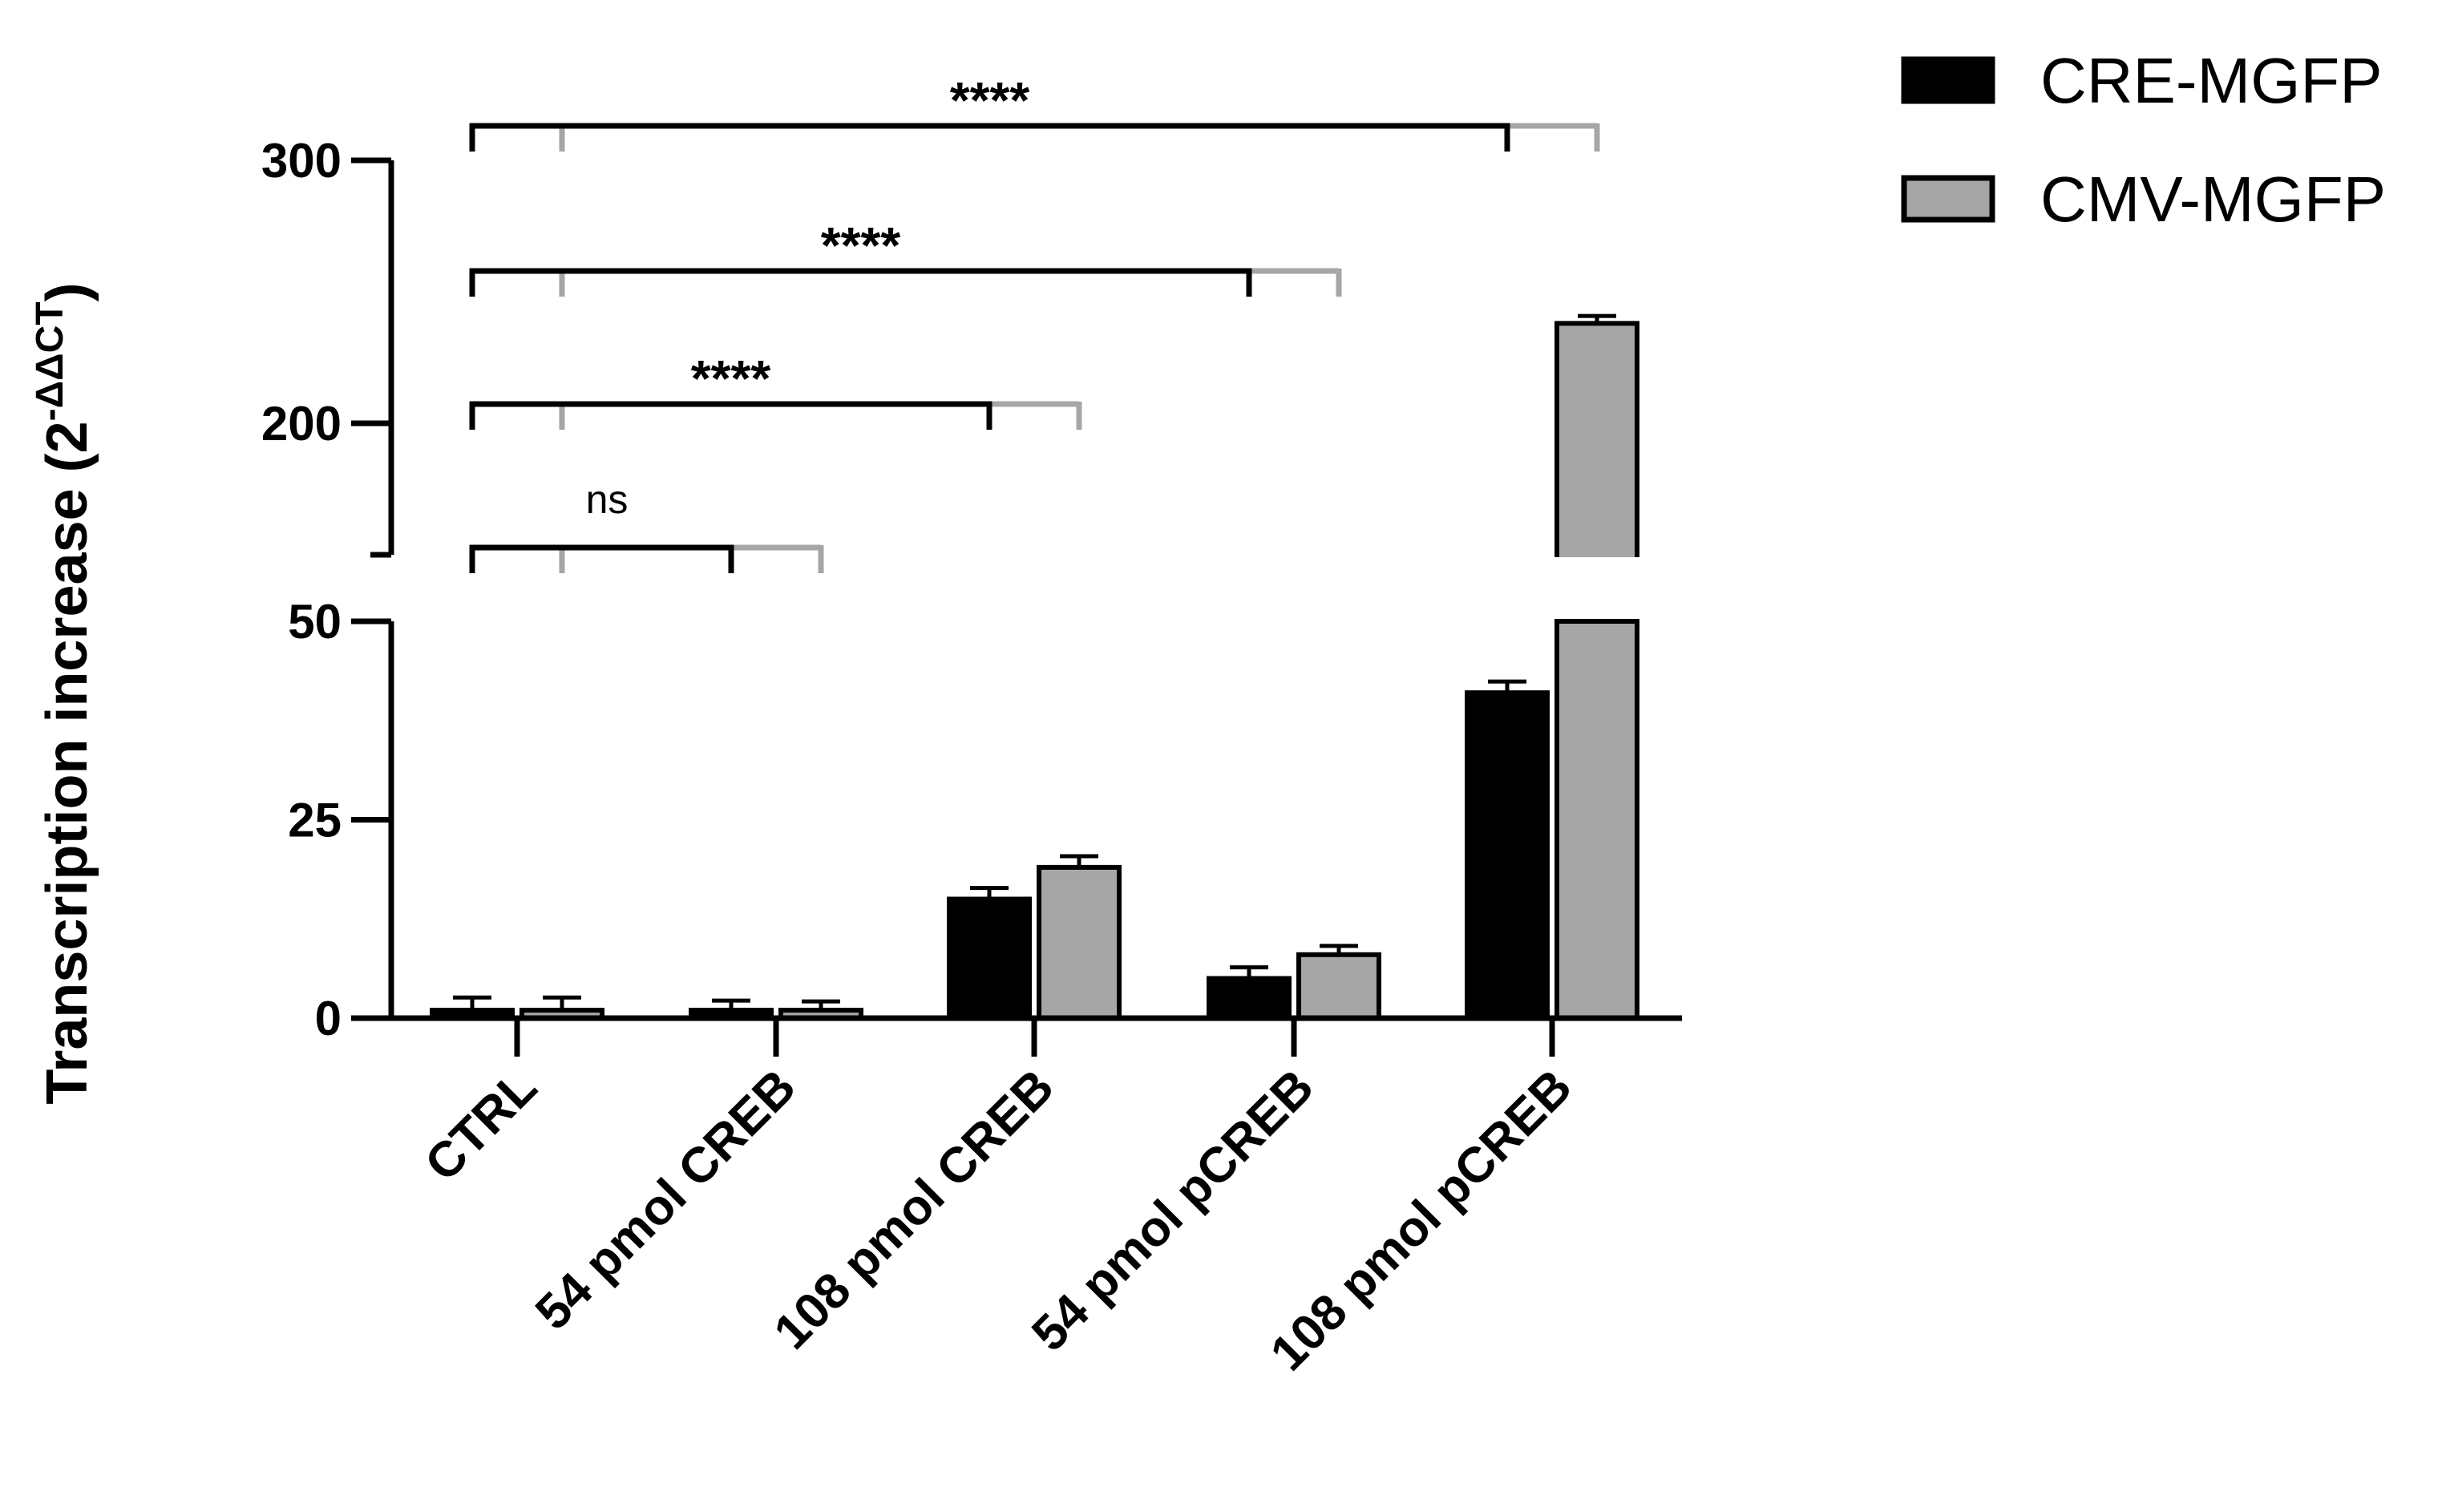 Image resolution: width=2454 pixels, height=1512 pixels. I want to click on bar-cmv-mgfp-108-pmol-pcreb-break-top-fill, so click(1597, 555).